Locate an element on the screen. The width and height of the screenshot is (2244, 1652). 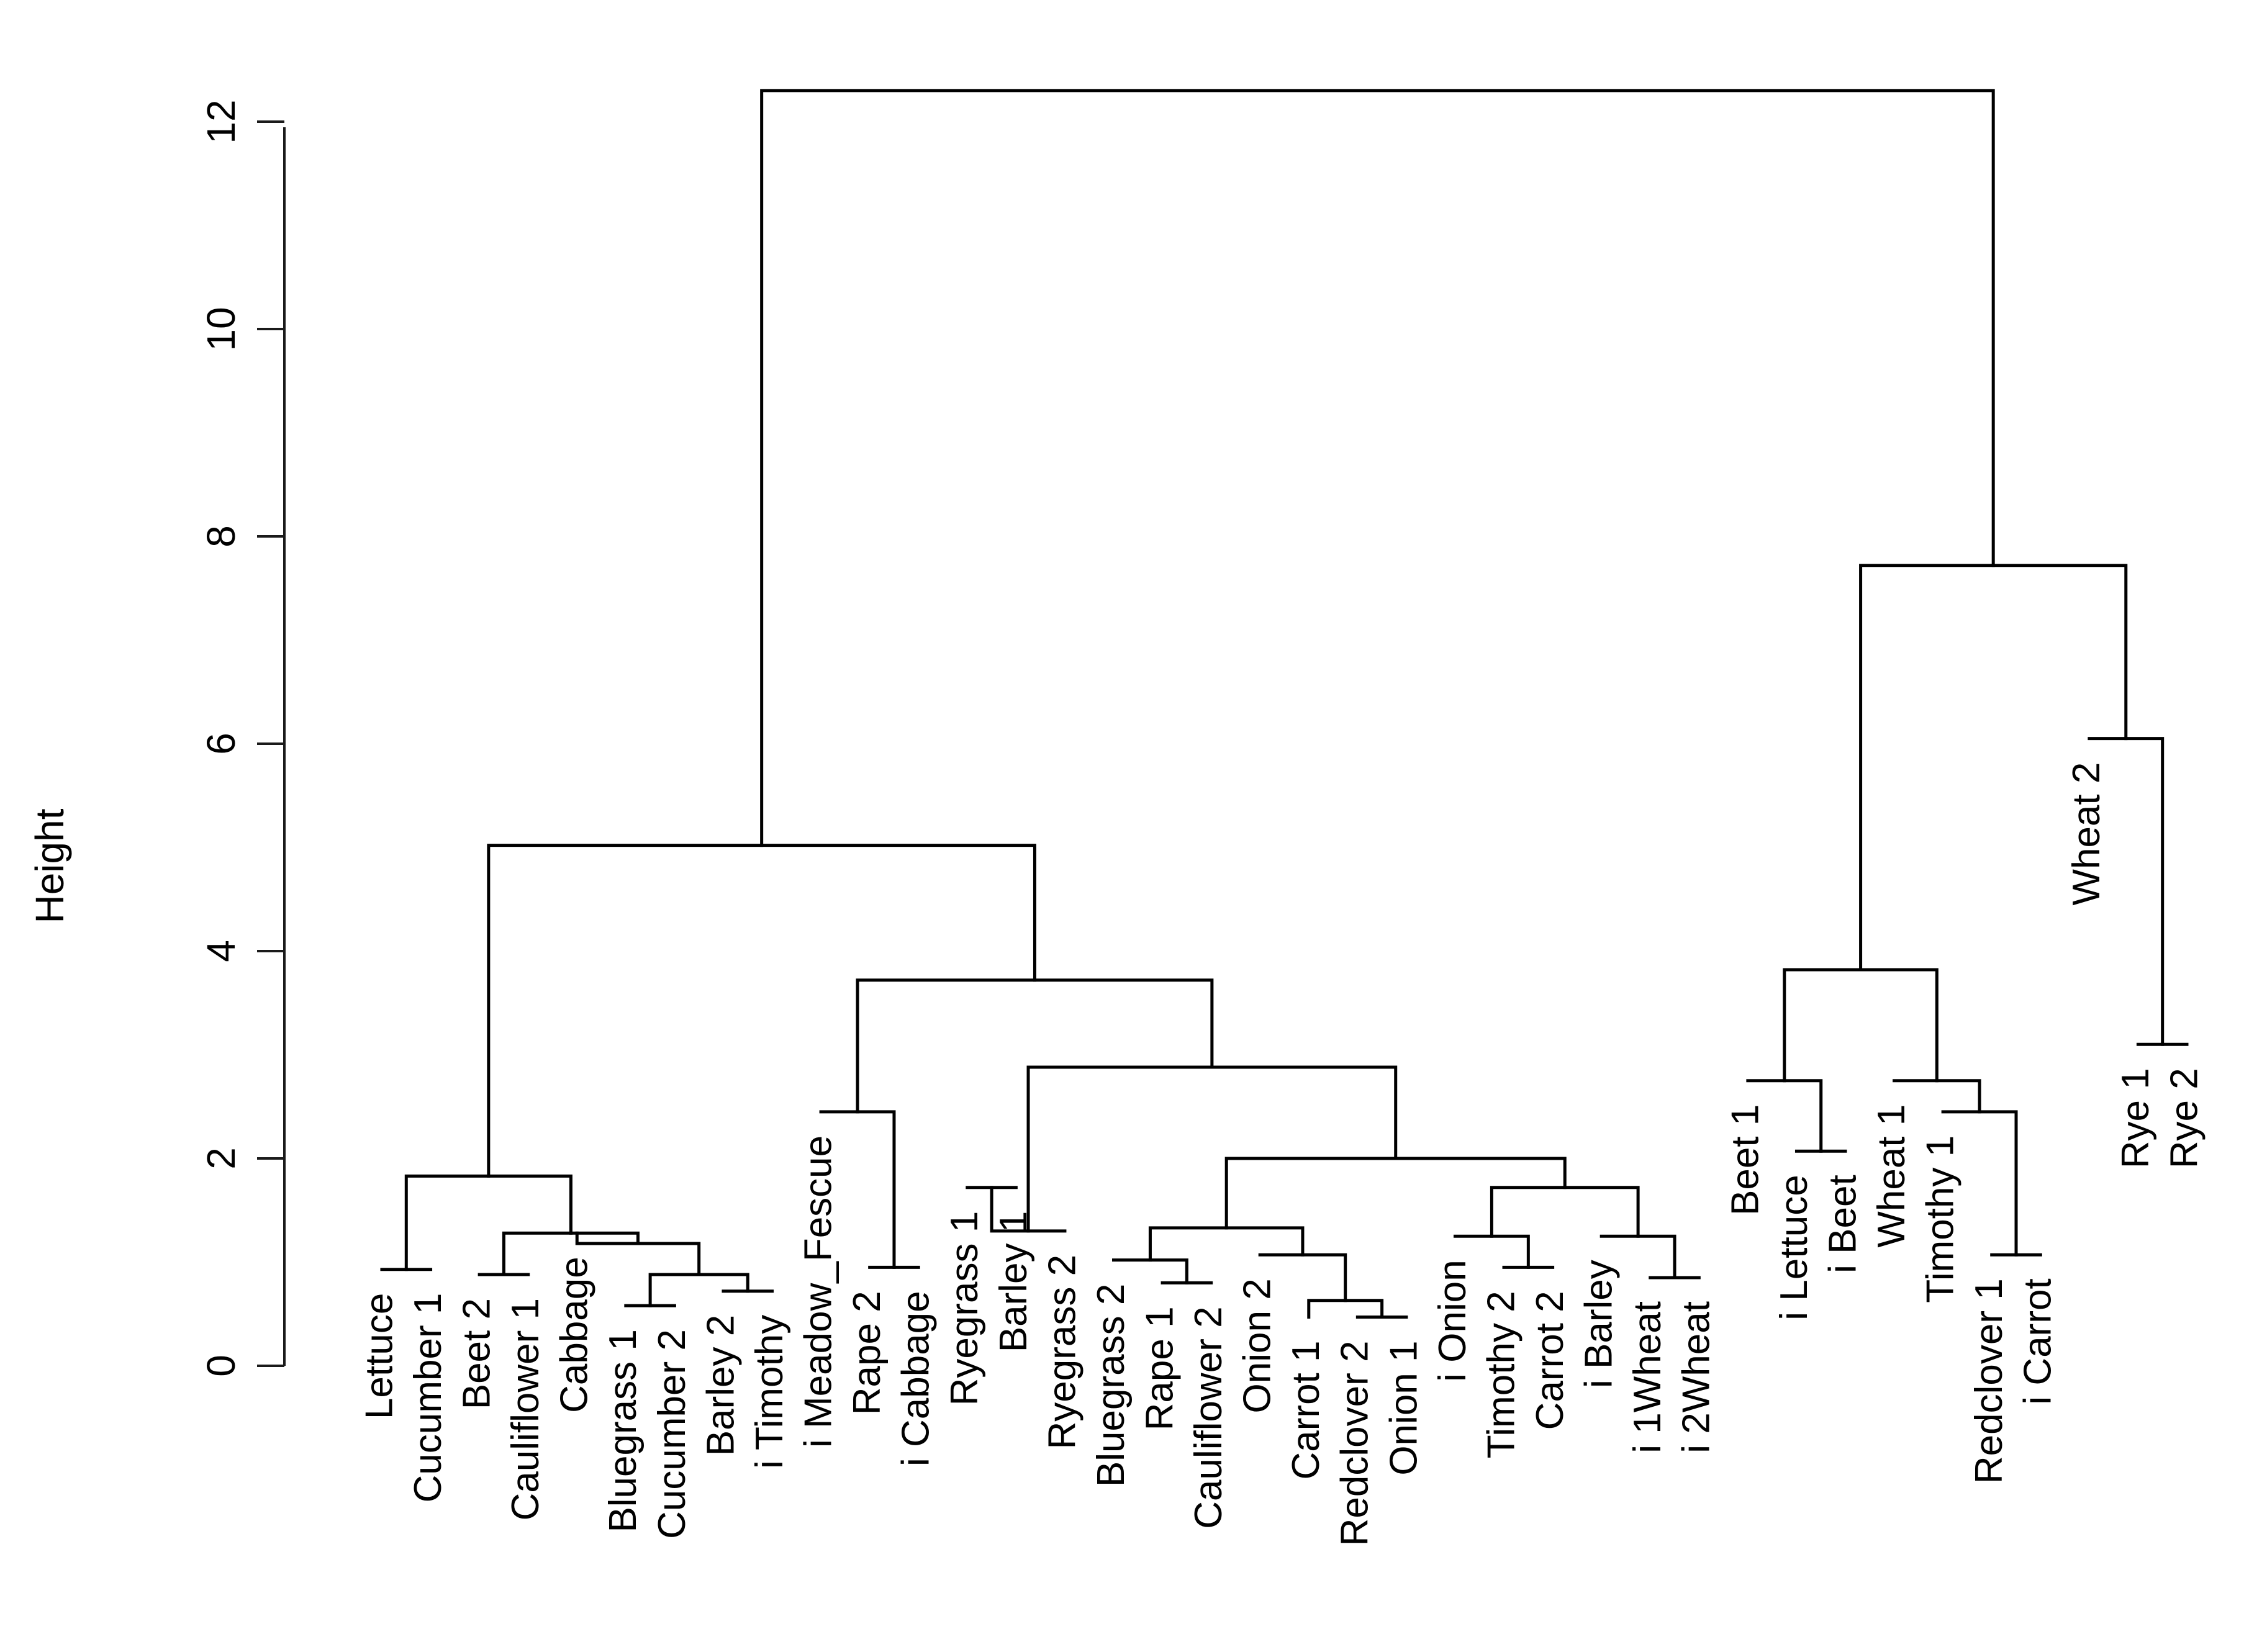
leaf-label: Ryegrass 1 is located at coordinates (965, 1308).